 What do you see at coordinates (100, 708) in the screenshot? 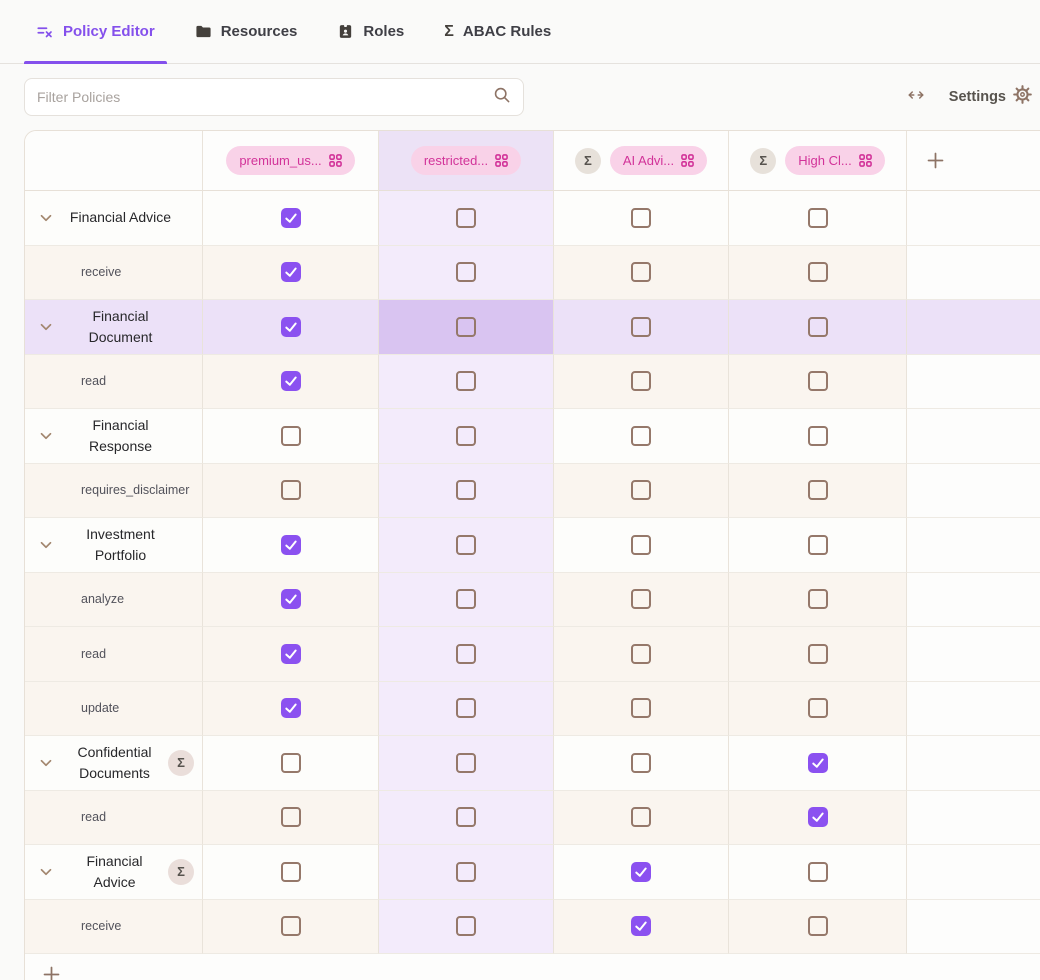
I see `action-label: update` at bounding box center [100, 708].